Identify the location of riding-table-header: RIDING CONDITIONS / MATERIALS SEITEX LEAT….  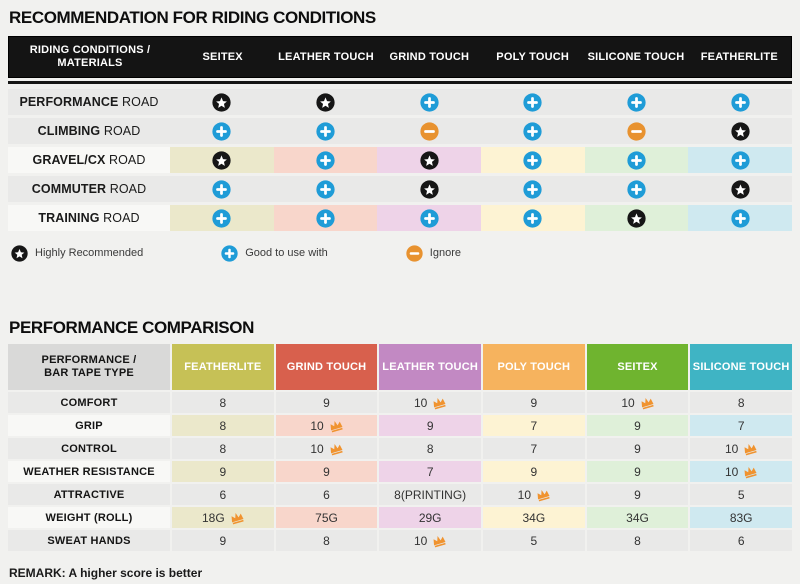
(400, 57).